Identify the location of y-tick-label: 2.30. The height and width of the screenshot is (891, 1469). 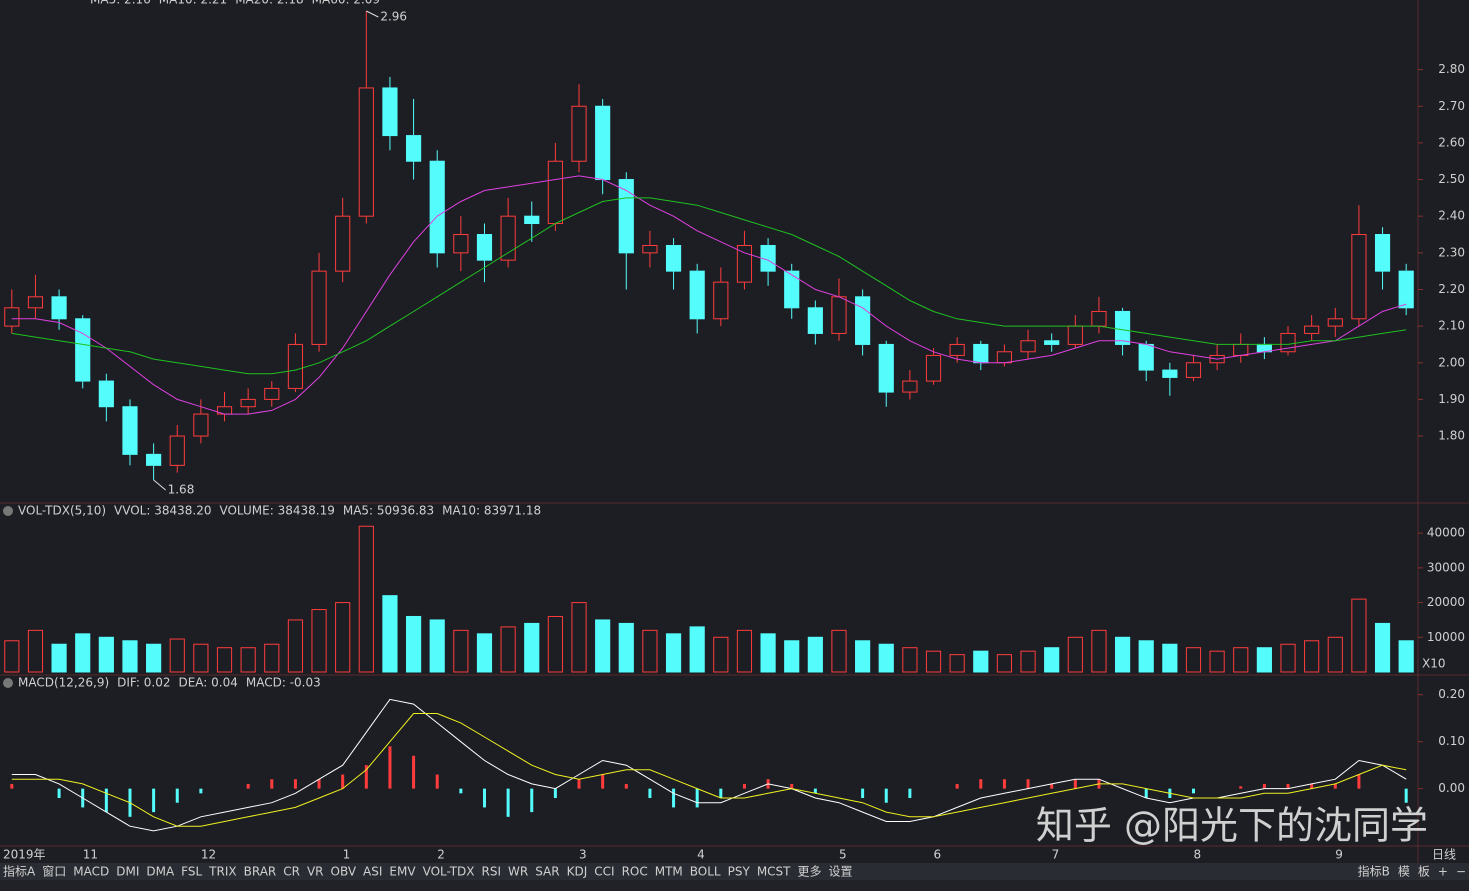
(1451, 252).